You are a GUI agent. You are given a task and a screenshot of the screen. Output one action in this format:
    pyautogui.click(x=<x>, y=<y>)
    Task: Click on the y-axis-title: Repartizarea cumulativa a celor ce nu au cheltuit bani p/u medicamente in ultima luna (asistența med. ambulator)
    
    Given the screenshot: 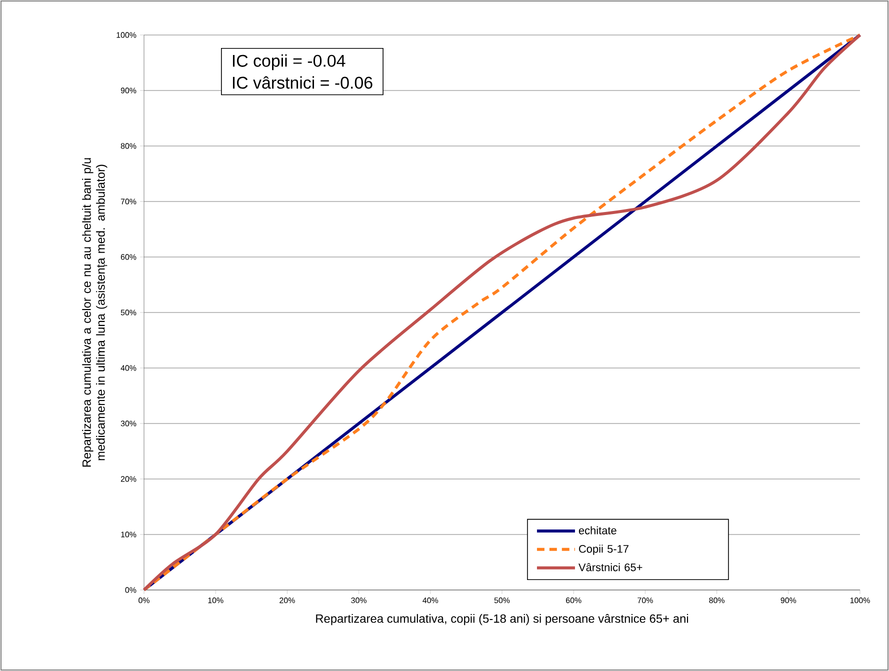 What is the action you would take?
    pyautogui.click(x=95, y=312)
    